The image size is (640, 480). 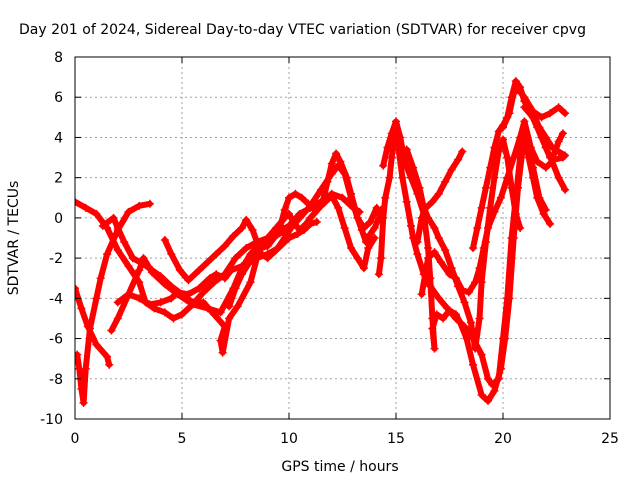 I want to click on y-tick-label: -4, so click(x=56, y=299).